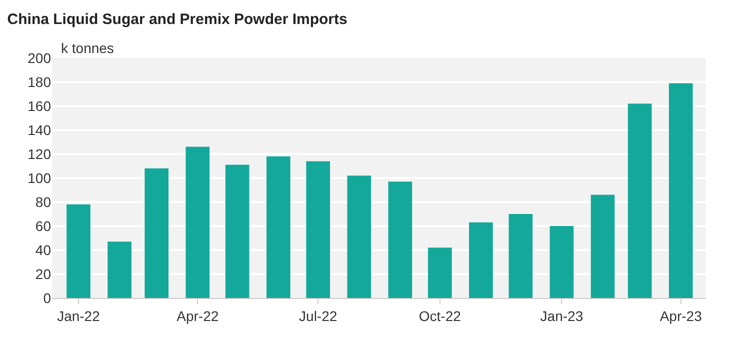 This screenshot has height=340, width=731. Describe the element at coordinates (40, 82) in the screenshot. I see `y-tick-label: 180` at that location.